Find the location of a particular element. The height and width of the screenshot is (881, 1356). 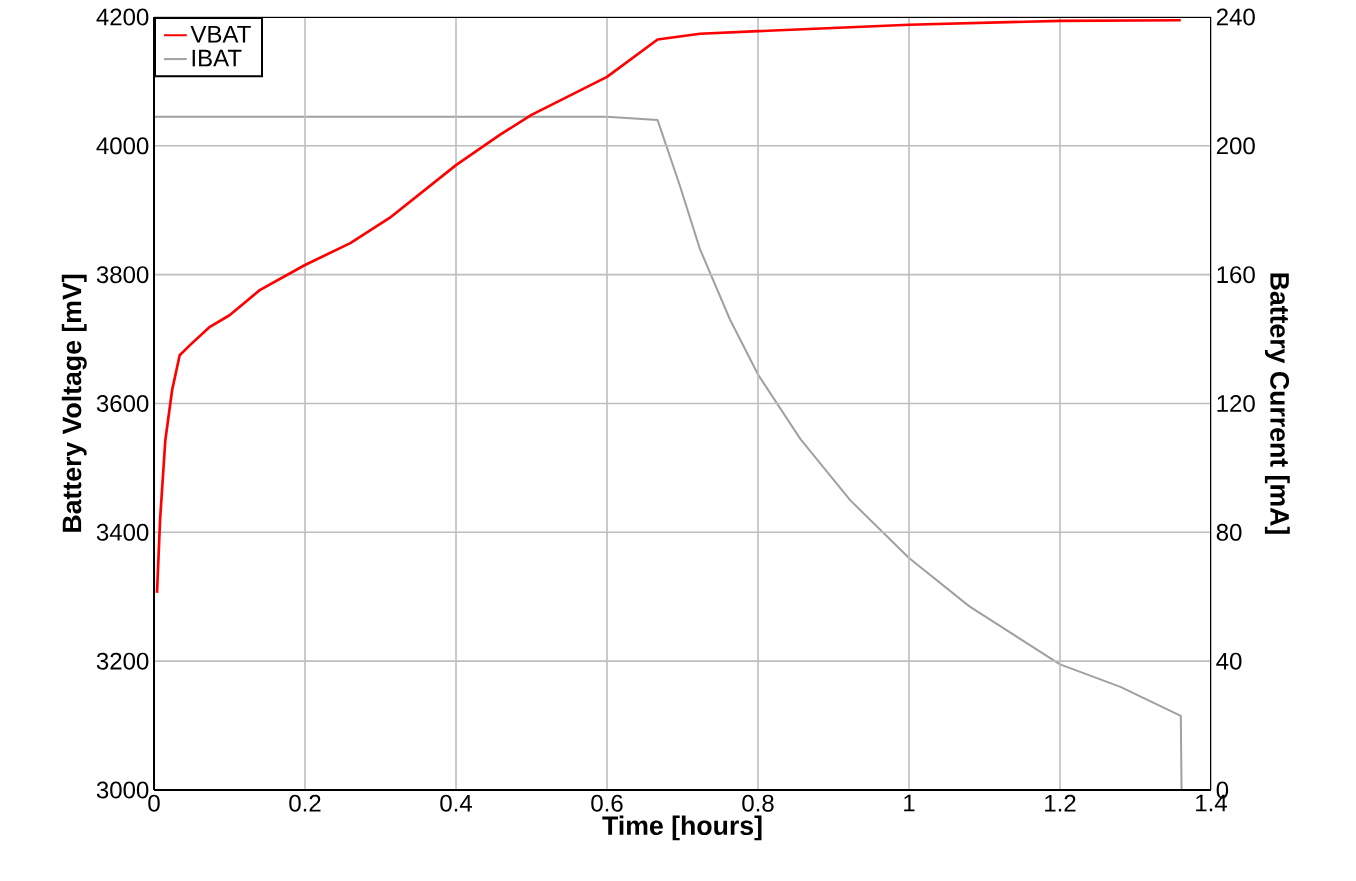

y-tick-label: 4000 is located at coordinates (122, 146).